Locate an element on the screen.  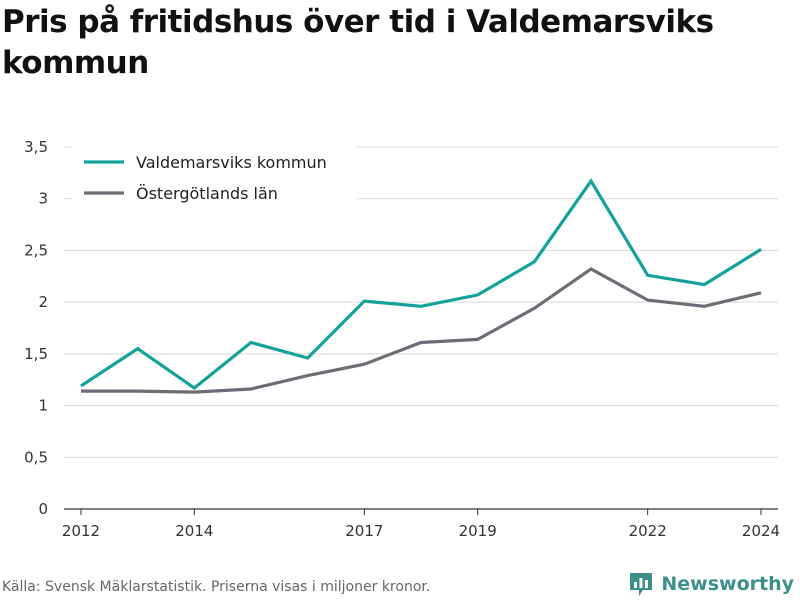
y-tick-label: 0 is located at coordinates (43, 509).